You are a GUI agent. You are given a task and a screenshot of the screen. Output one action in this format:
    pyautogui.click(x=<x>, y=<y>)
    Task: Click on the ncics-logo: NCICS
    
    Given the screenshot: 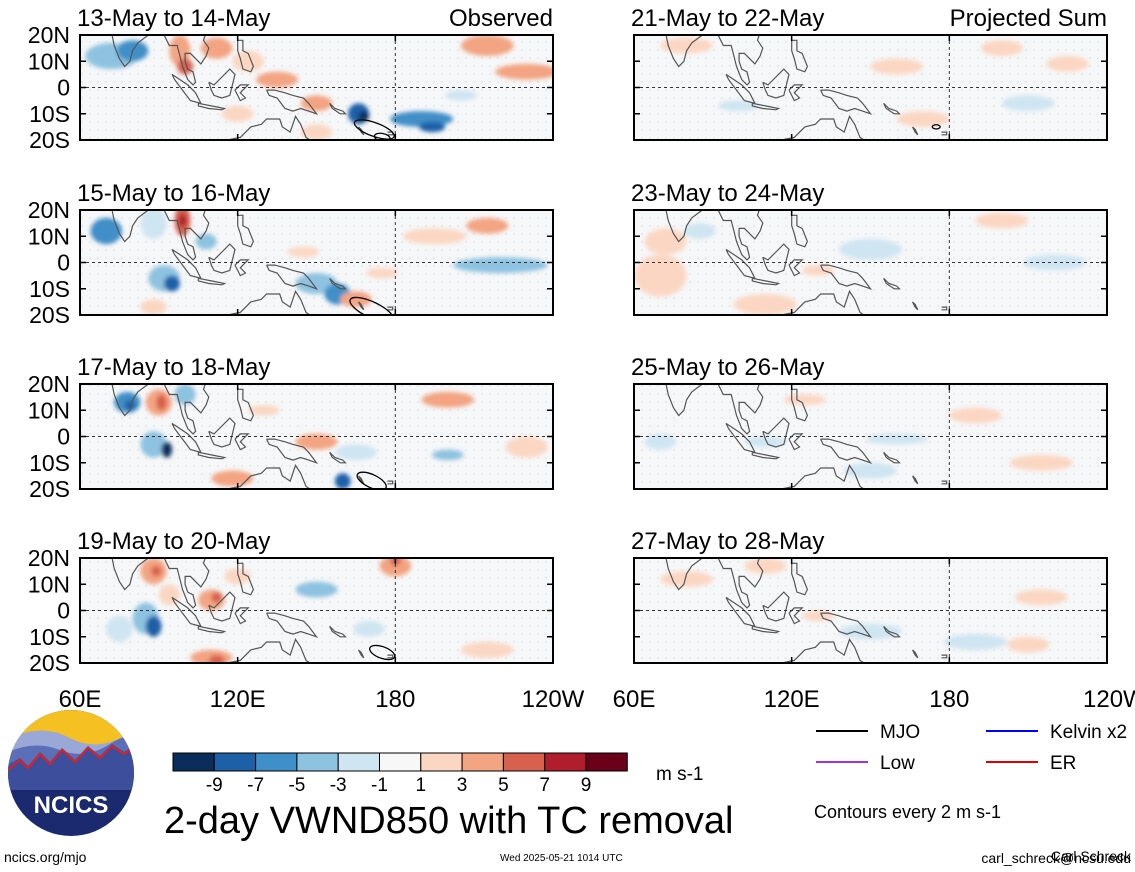 What is the action you would take?
    pyautogui.click(x=71, y=773)
    